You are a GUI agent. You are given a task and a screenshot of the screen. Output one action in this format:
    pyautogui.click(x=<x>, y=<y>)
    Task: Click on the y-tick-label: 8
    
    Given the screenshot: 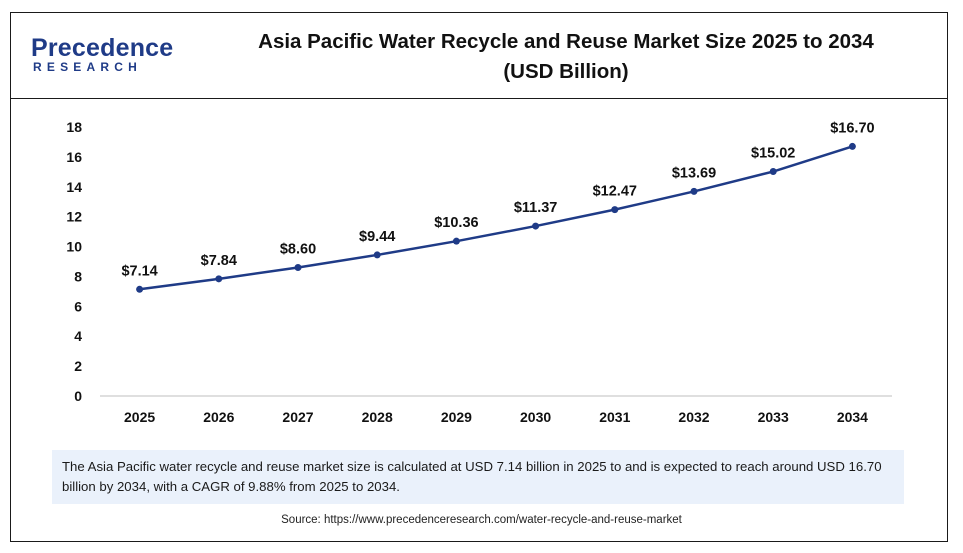 What is the action you would take?
    pyautogui.click(x=78, y=276)
    